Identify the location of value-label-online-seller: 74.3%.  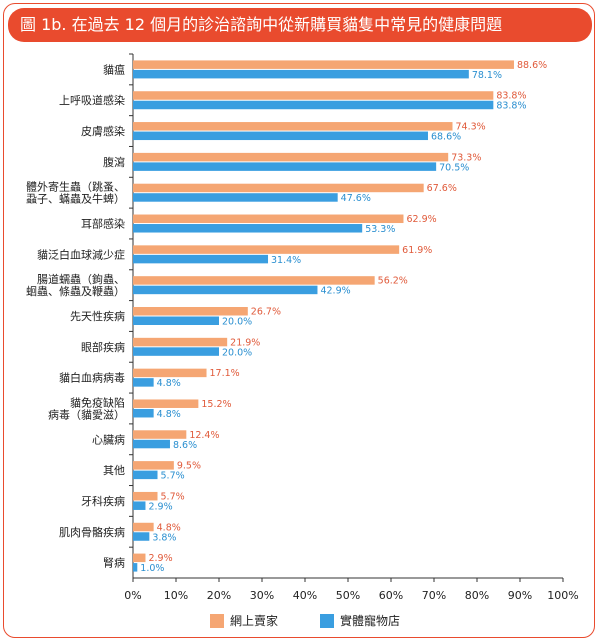
(470, 127).